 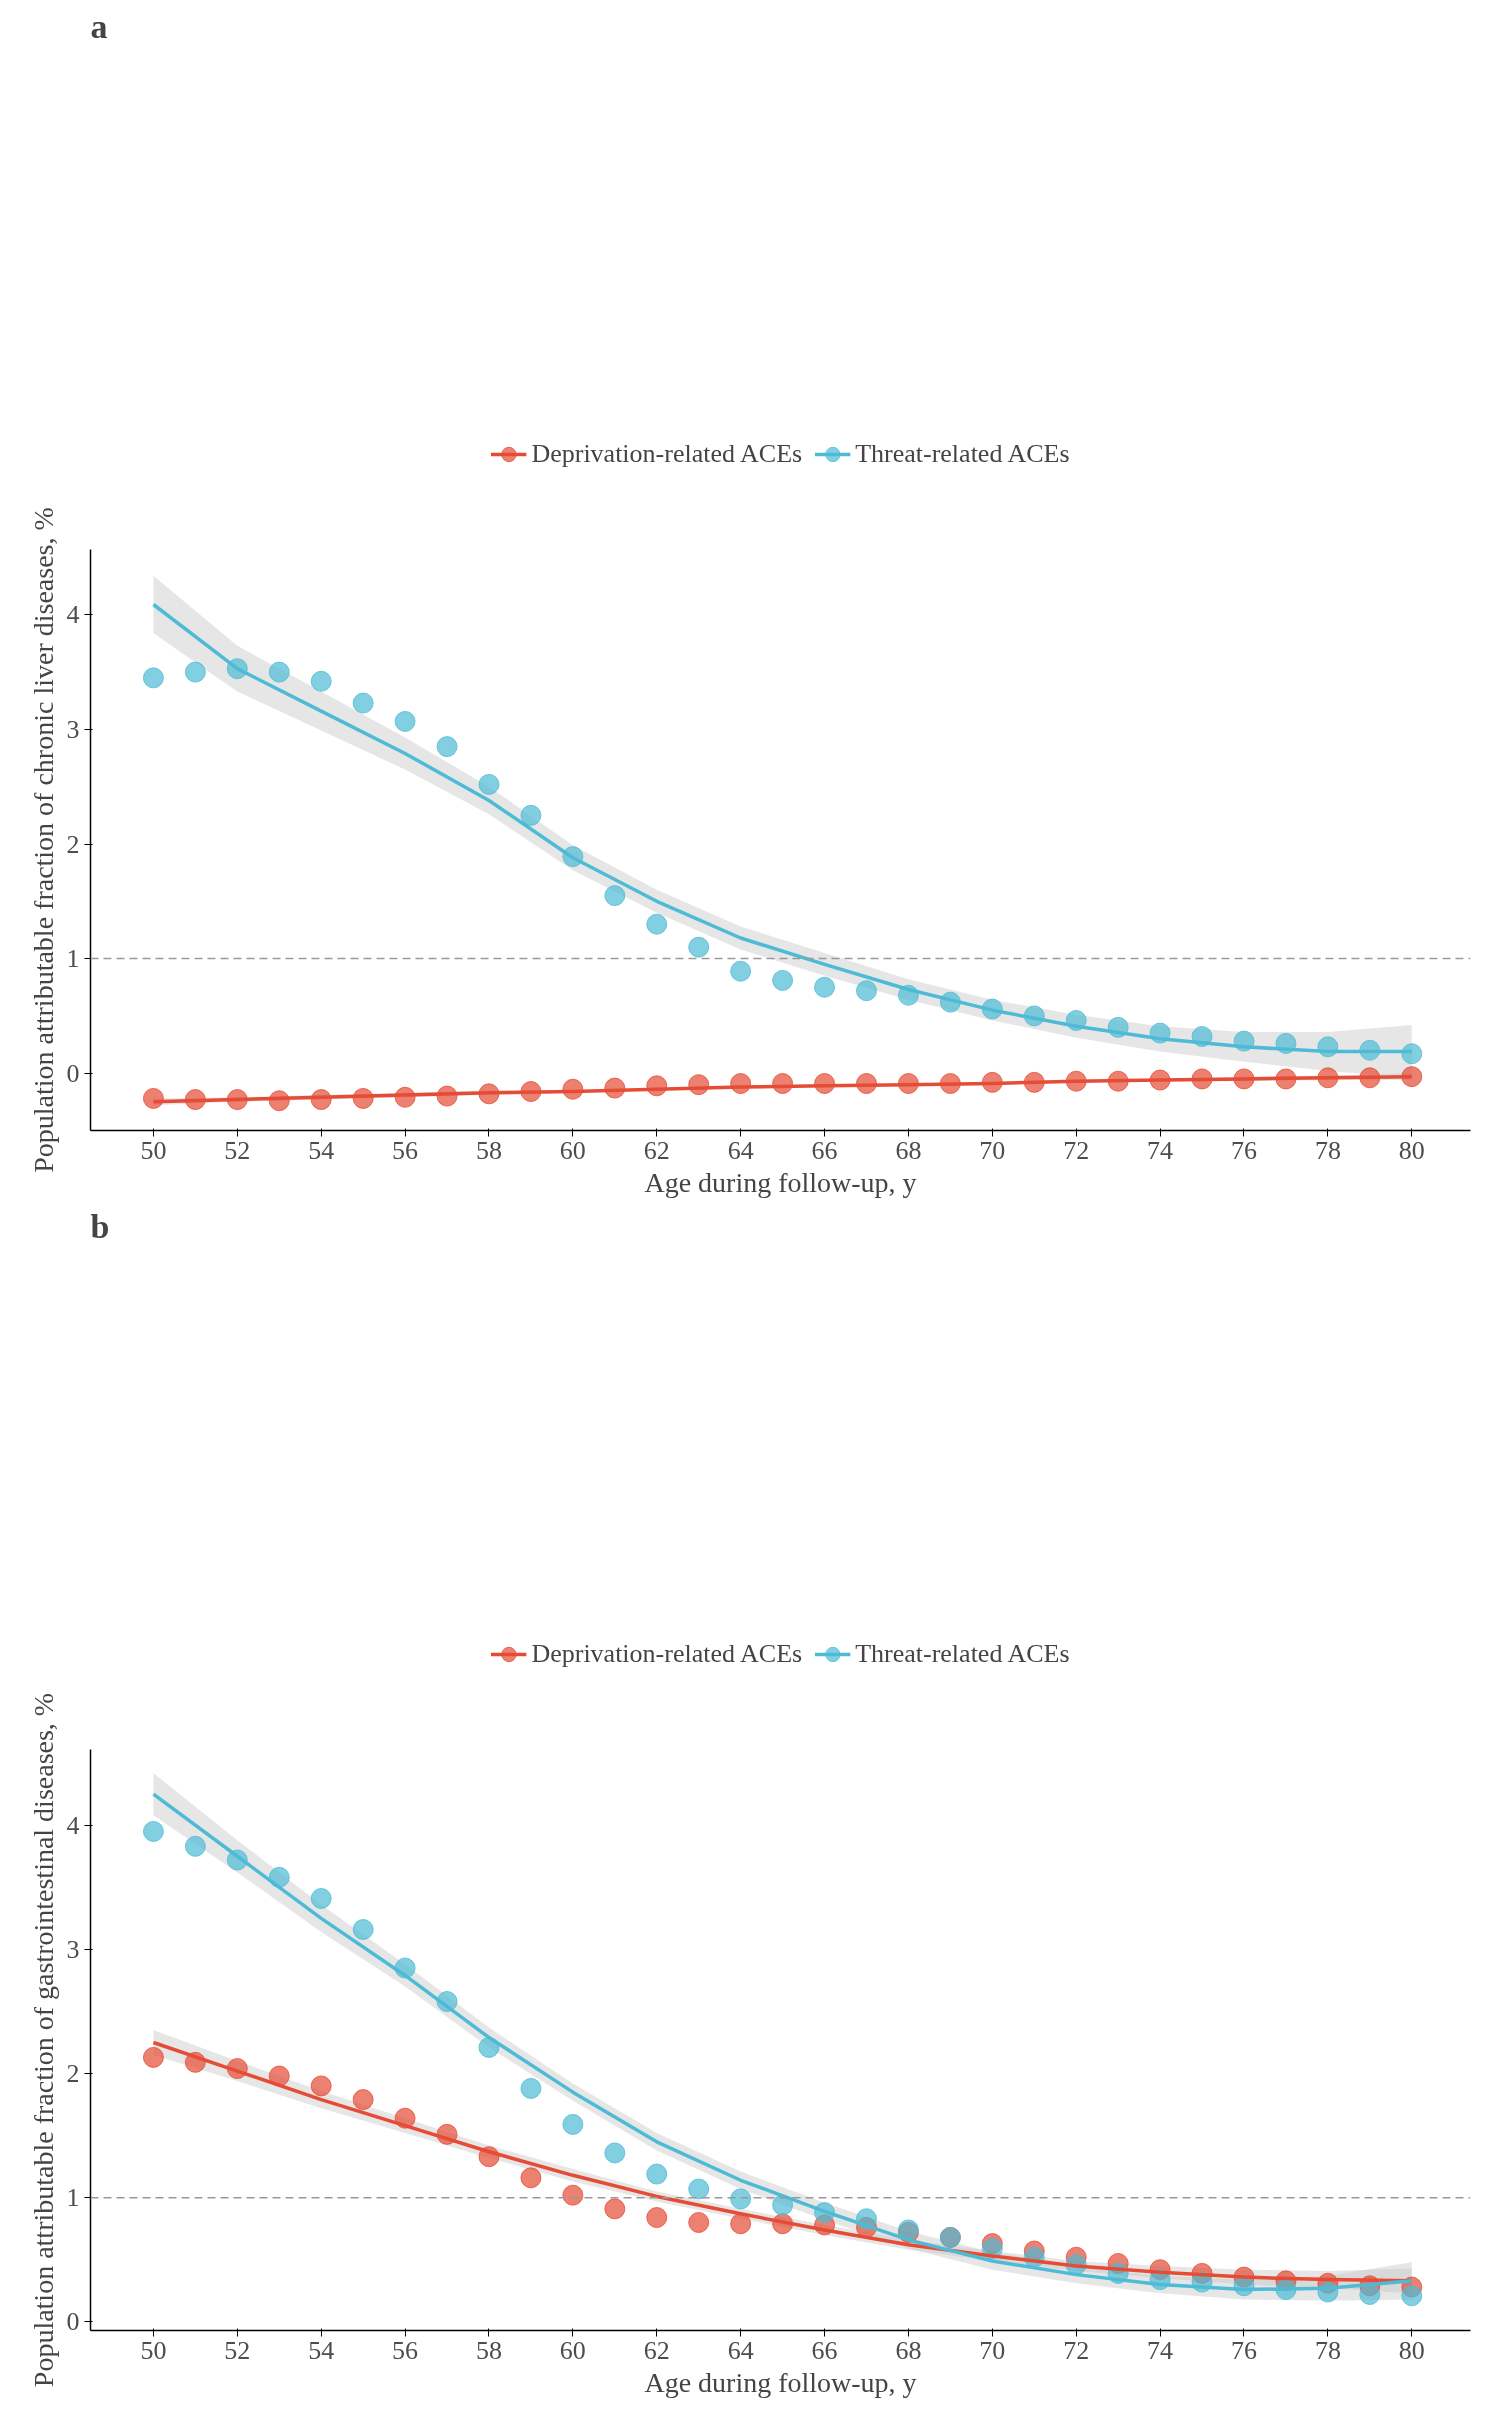 What do you see at coordinates (100, 1226) in the screenshot?
I see `chart-title: b` at bounding box center [100, 1226].